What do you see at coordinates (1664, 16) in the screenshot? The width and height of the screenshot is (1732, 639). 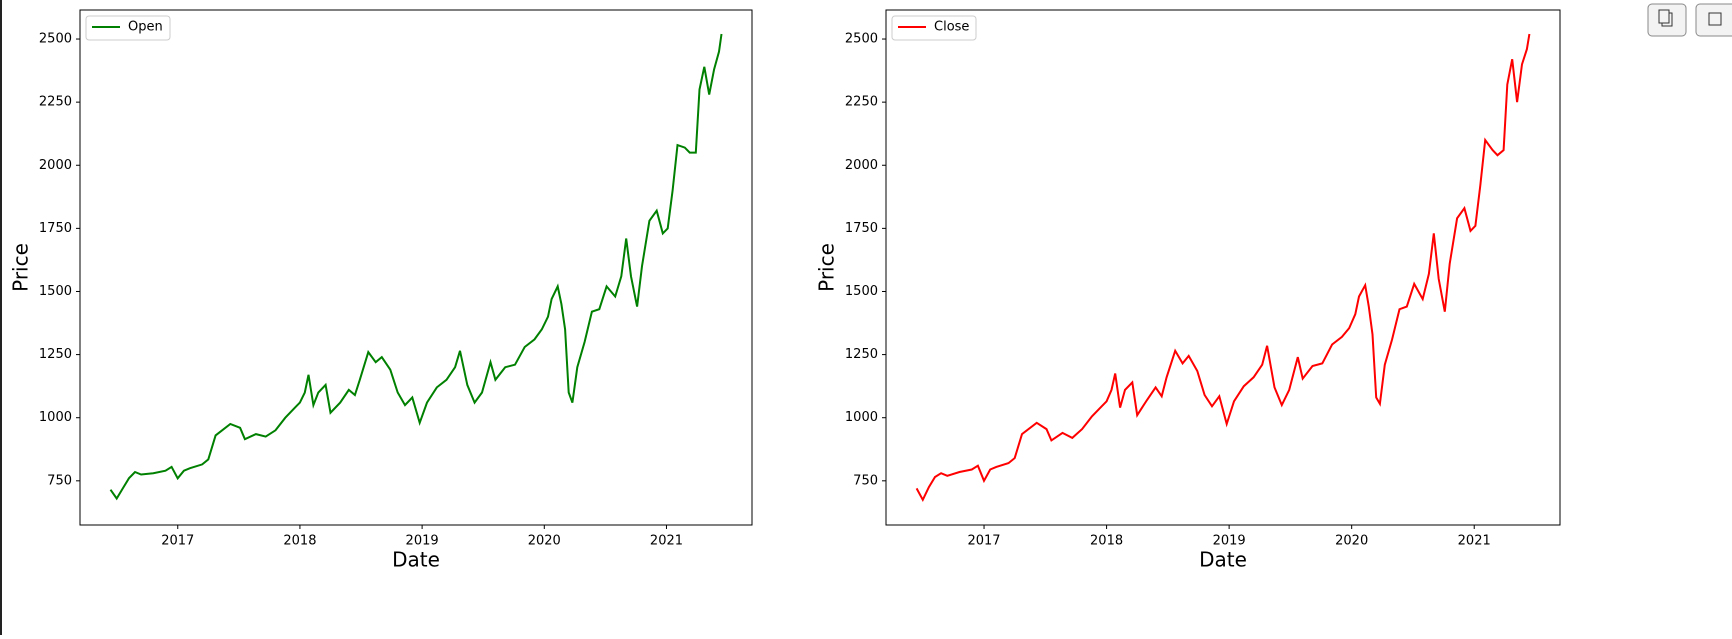 I see `copy-icon` at bounding box center [1664, 16].